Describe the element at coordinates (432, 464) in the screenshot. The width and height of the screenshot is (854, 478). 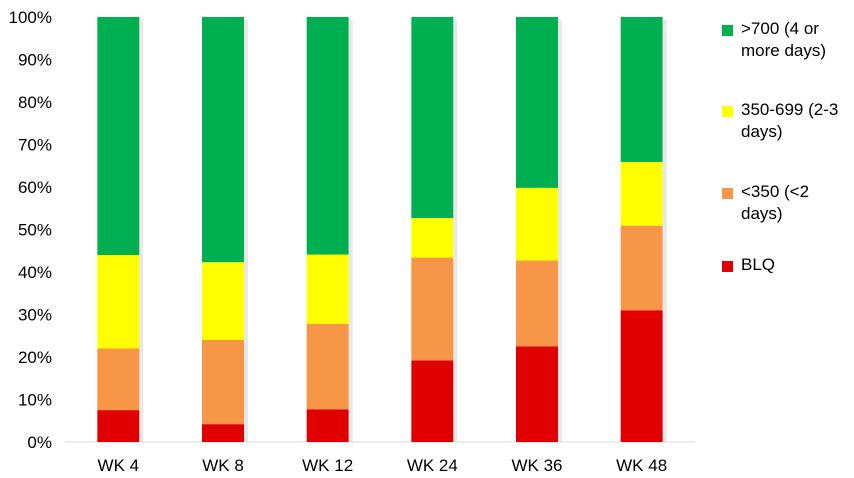
I see `x-tick-label: WK 24` at that location.